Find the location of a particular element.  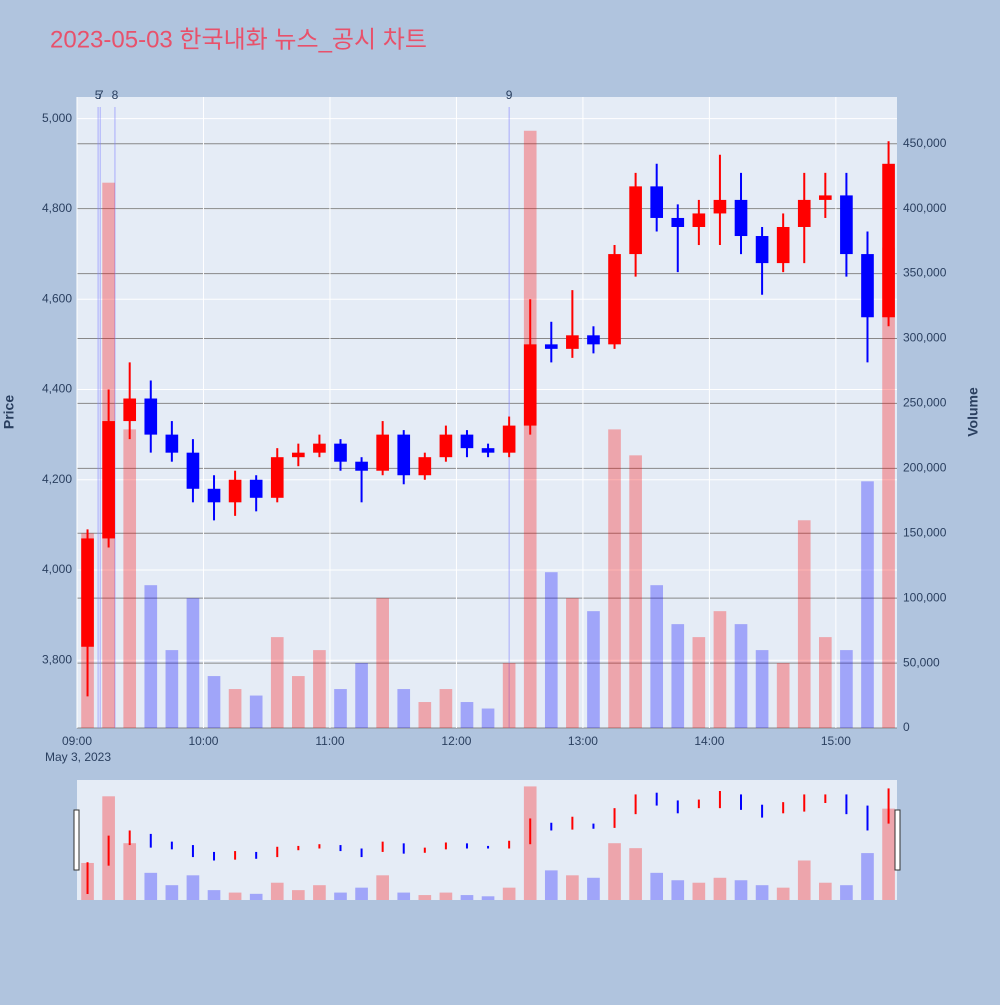

x-tick-label: 15:00 is located at coordinates (836, 741).